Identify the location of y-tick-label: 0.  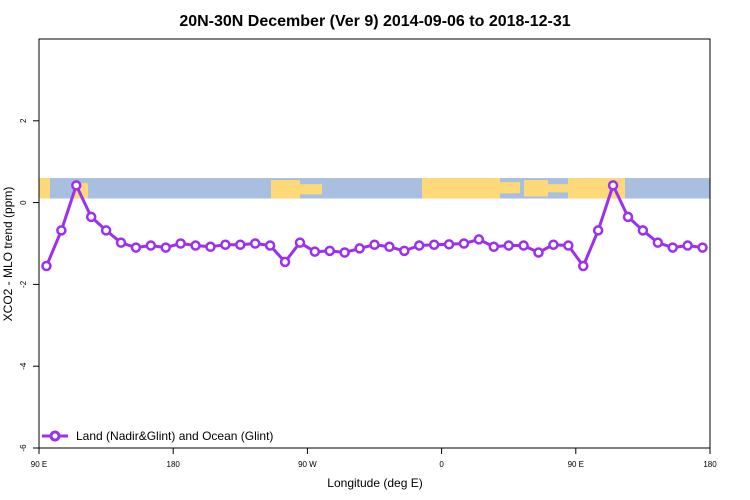
(23, 202).